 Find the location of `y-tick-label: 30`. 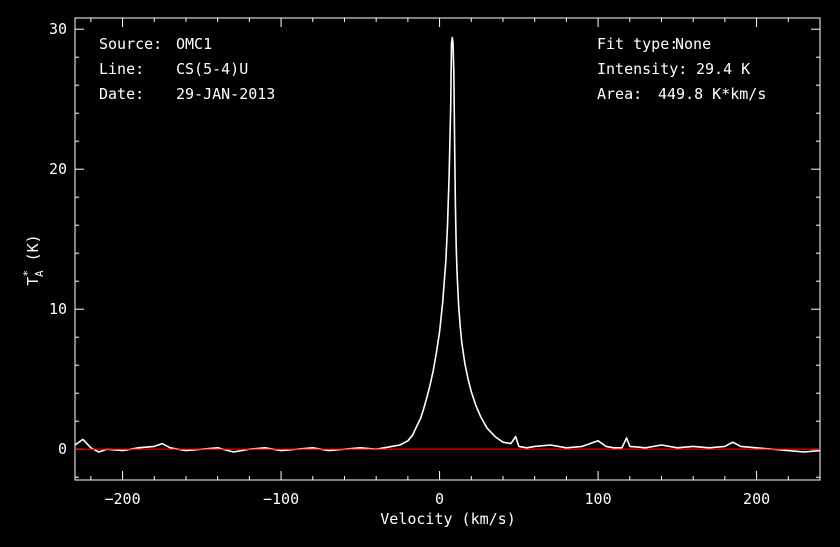

y-tick-label: 30 is located at coordinates (58, 29).